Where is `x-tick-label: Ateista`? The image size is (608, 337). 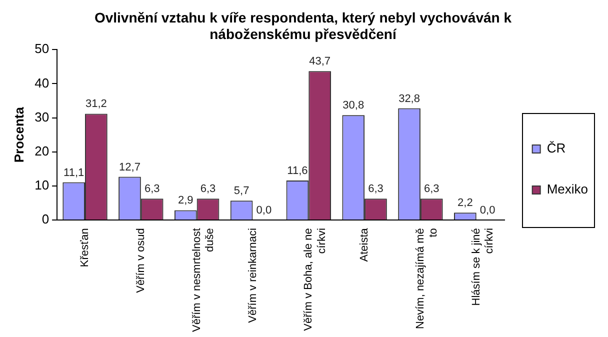 x-tick-label: Ateista is located at coordinates (364, 244).